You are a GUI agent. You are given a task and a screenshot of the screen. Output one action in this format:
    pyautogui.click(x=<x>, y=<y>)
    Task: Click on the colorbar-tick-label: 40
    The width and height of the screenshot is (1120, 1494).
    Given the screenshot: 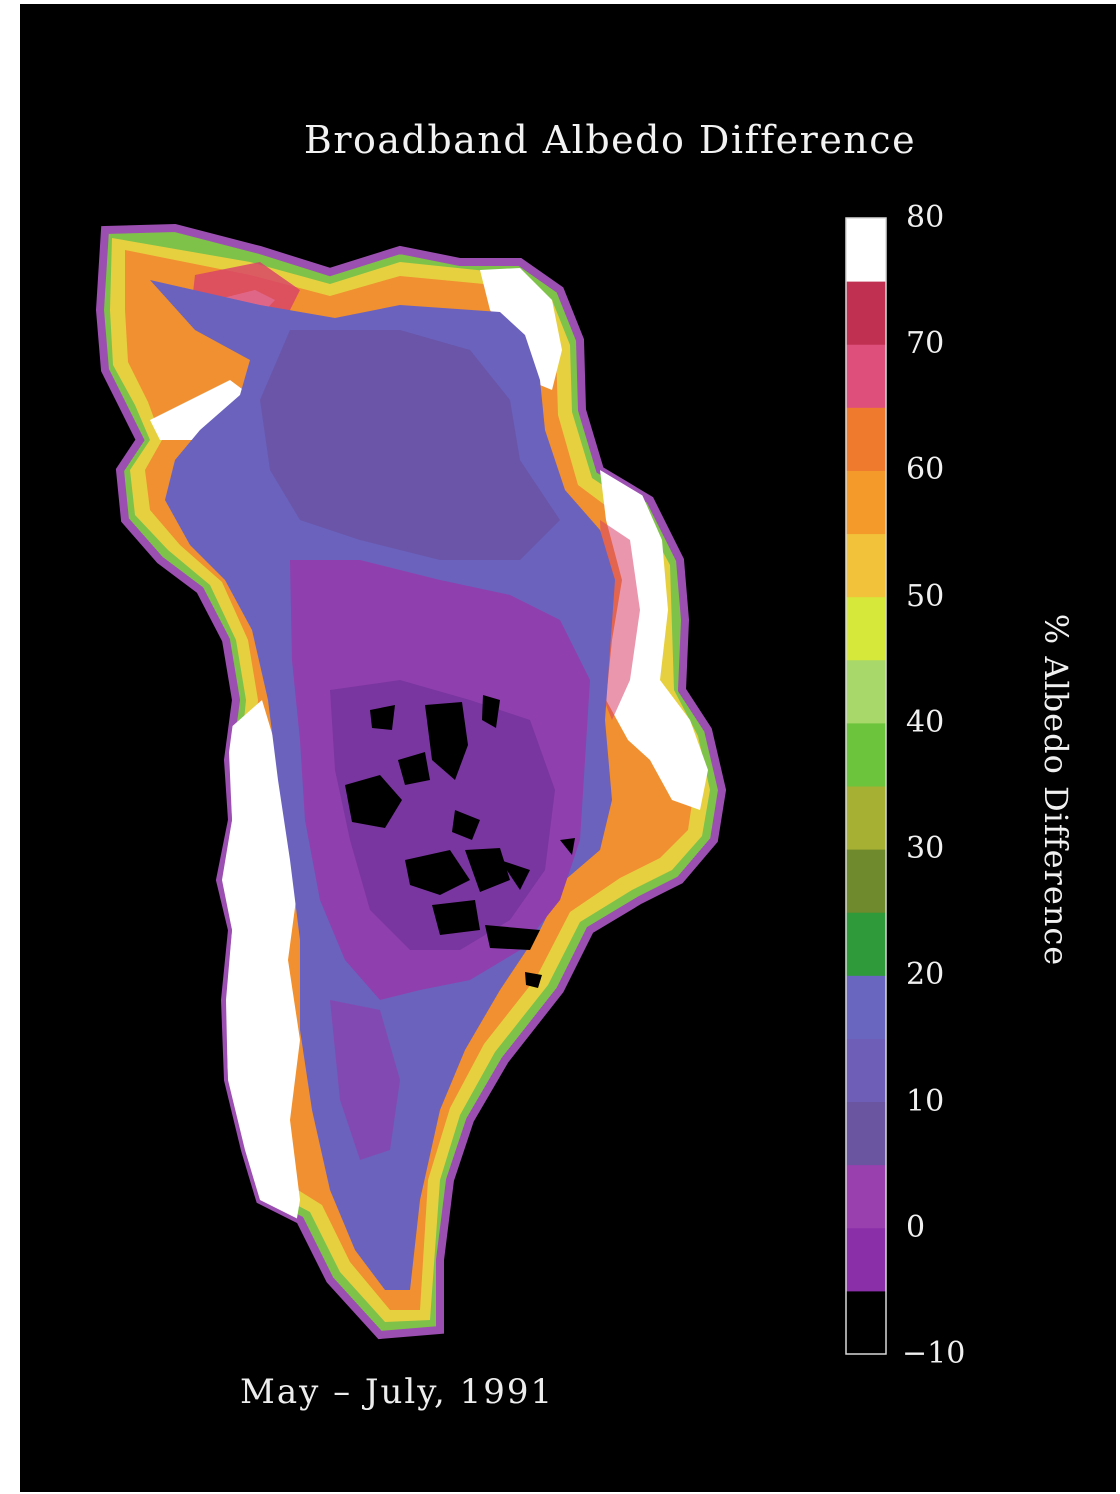 What is the action you would take?
    pyautogui.click(x=925, y=722)
    